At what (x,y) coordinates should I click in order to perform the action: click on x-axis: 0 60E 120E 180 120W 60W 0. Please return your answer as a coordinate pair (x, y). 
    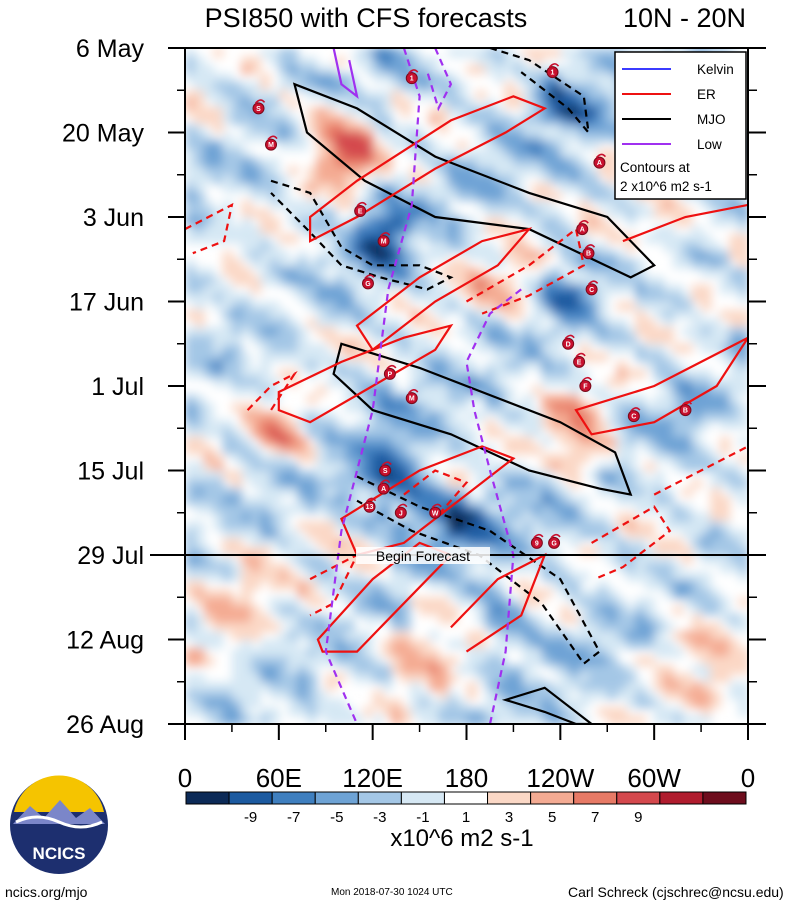
    Looking at the image, I should click on (466, 758).